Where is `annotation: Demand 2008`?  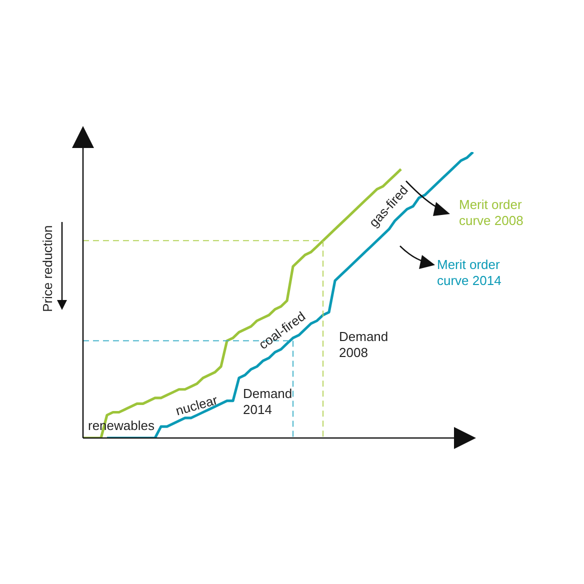 annotation: Demand 2008 is located at coordinates (364, 345).